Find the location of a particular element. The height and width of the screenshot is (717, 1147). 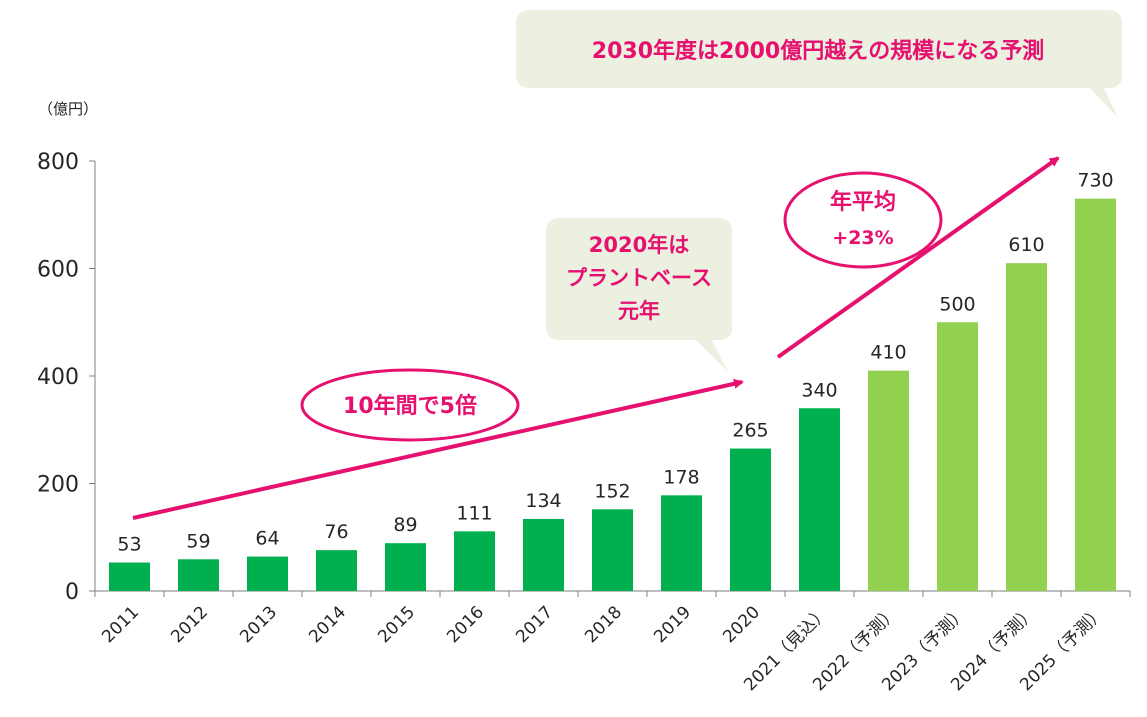

bar-value-label: 111 is located at coordinates (474, 513).